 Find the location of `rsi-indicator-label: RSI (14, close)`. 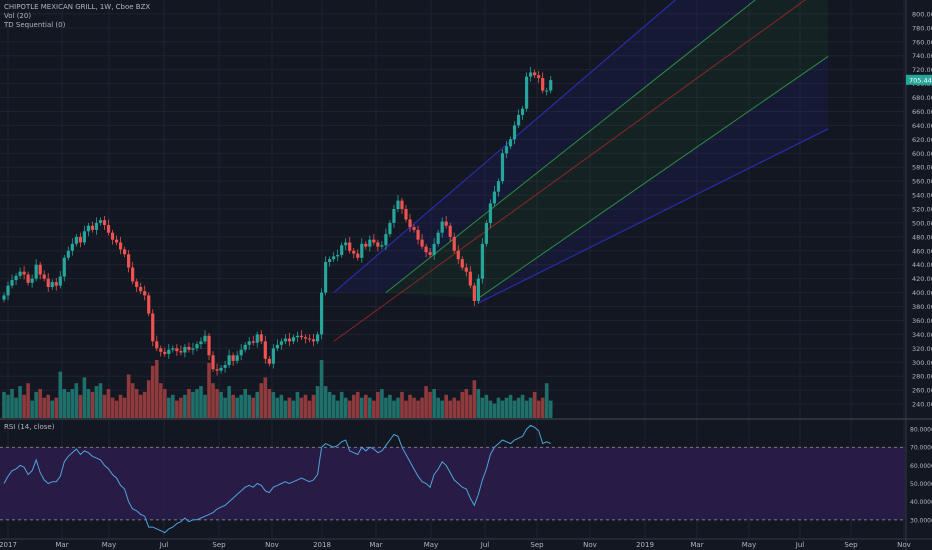

rsi-indicator-label: RSI (14, close) is located at coordinates (29, 427).